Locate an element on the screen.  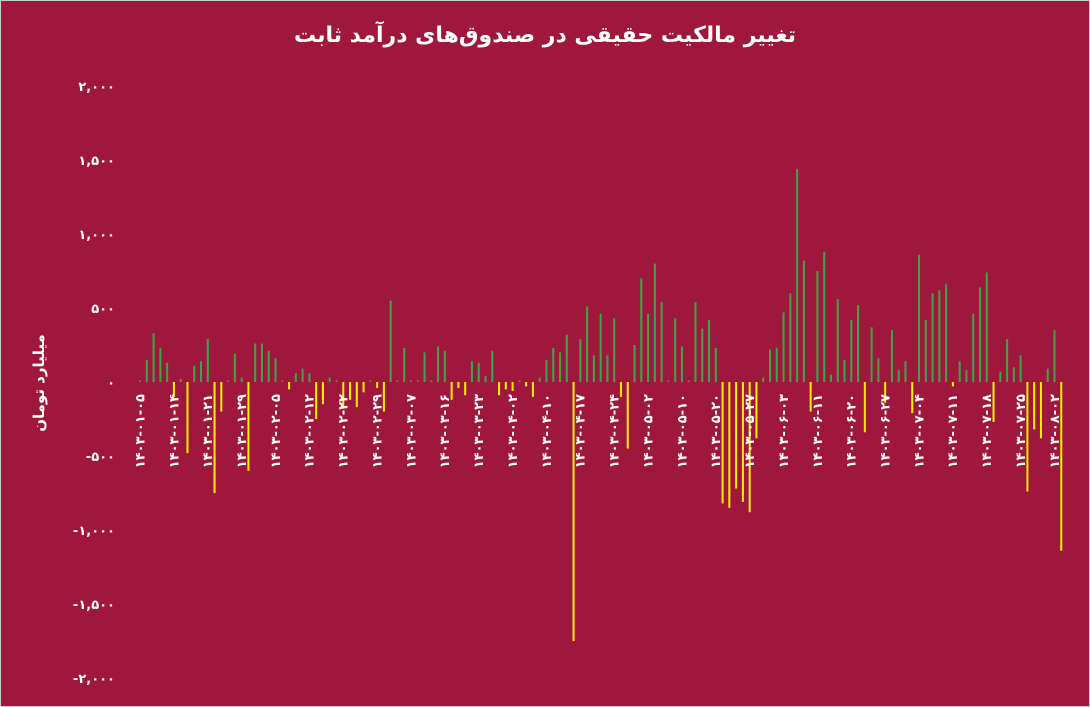
x-tick-label: ۱۴۰۳-۰۷-۱۱ is located at coordinates (953, 431).